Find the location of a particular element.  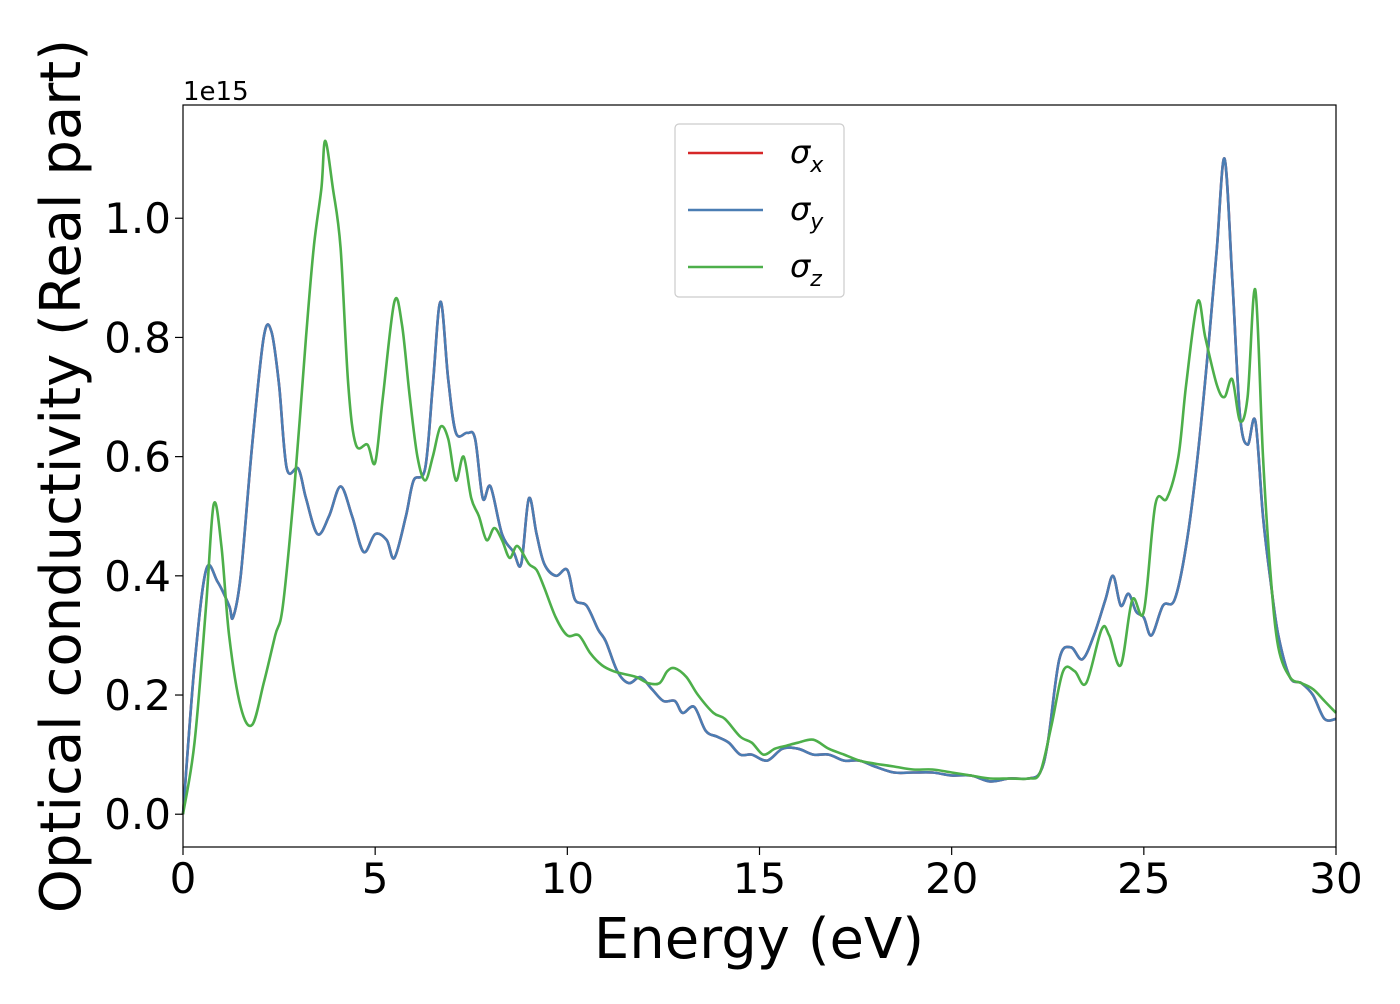

x-axis-ticks: 0 5 10 15 20 25 30 is located at coordinates (766, 875).